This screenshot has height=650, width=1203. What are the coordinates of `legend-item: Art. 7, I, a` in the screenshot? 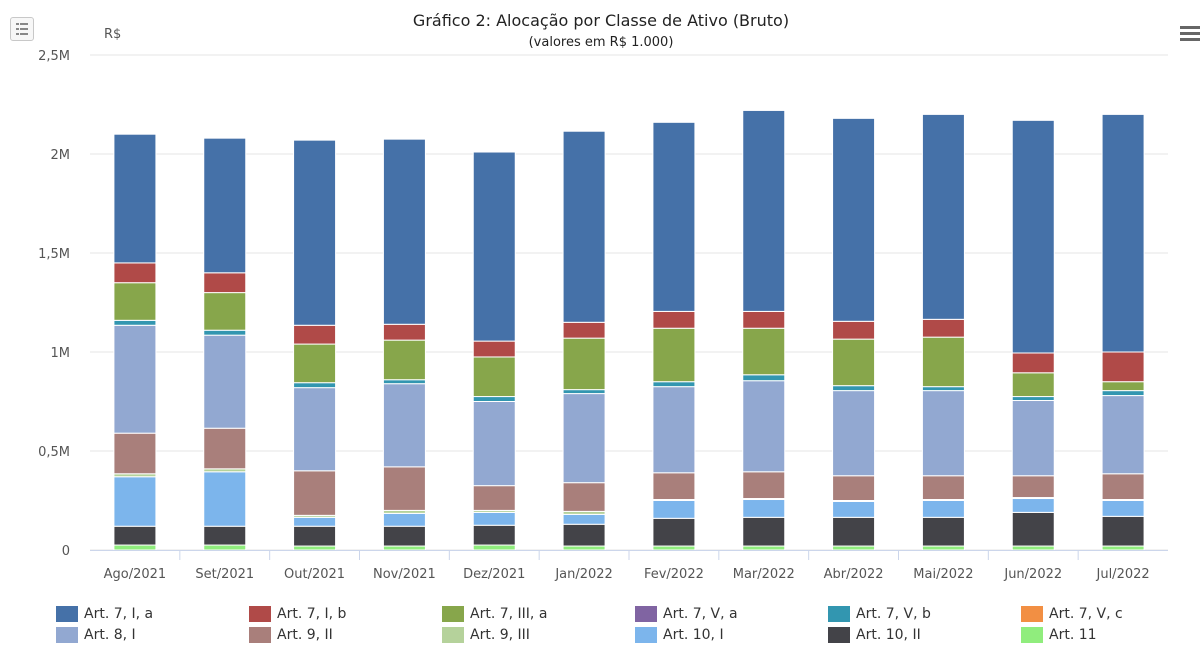 It's located at (104, 614).